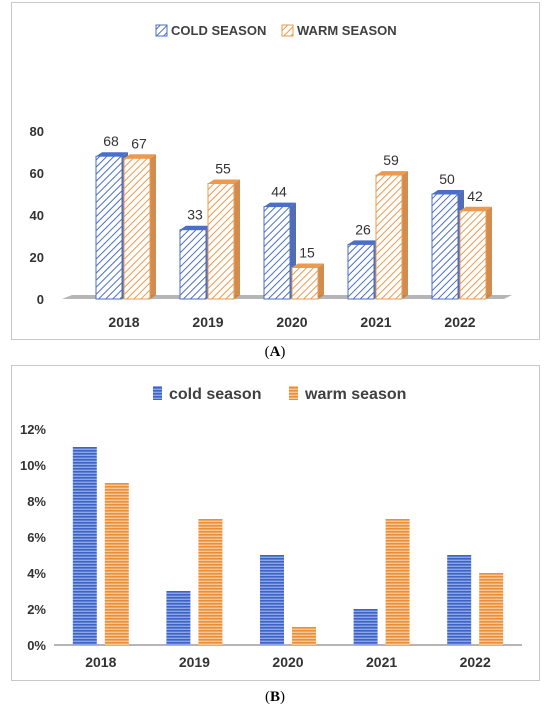 This screenshot has width=550, height=712. I want to click on caption-a: (A), so click(275, 352).